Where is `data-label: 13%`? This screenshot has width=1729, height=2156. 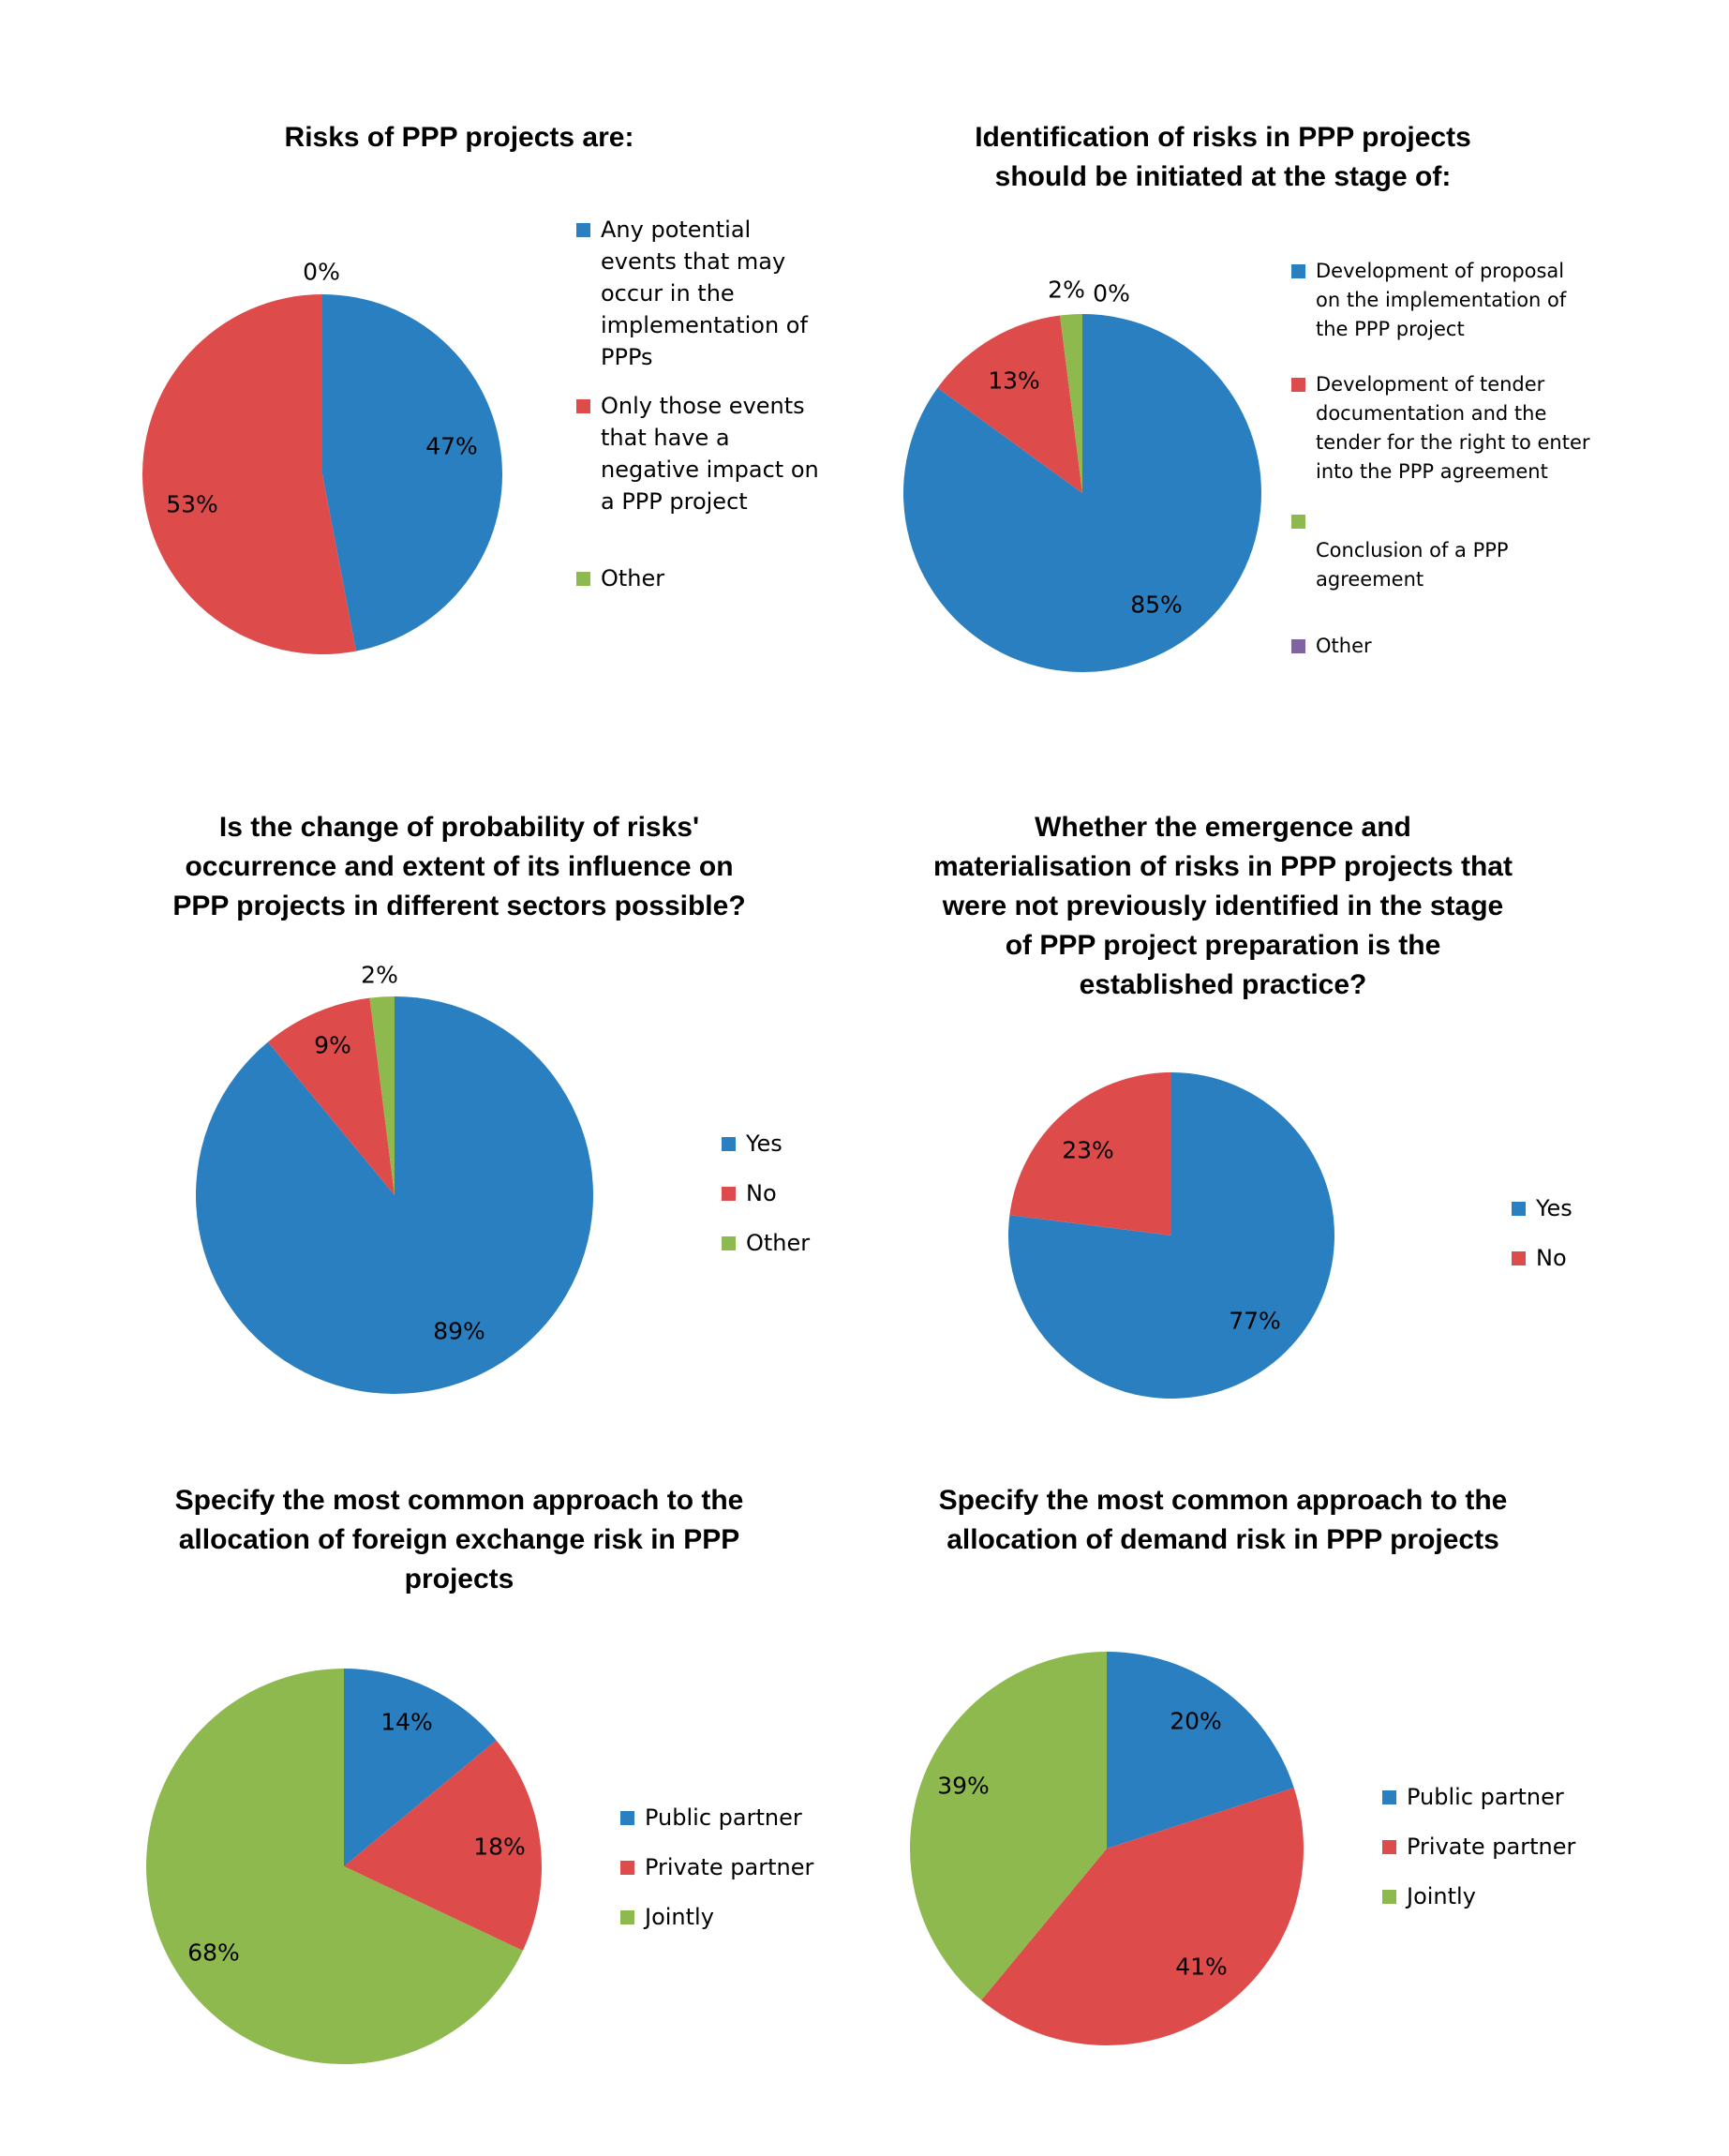 data-label: 13% is located at coordinates (1014, 381).